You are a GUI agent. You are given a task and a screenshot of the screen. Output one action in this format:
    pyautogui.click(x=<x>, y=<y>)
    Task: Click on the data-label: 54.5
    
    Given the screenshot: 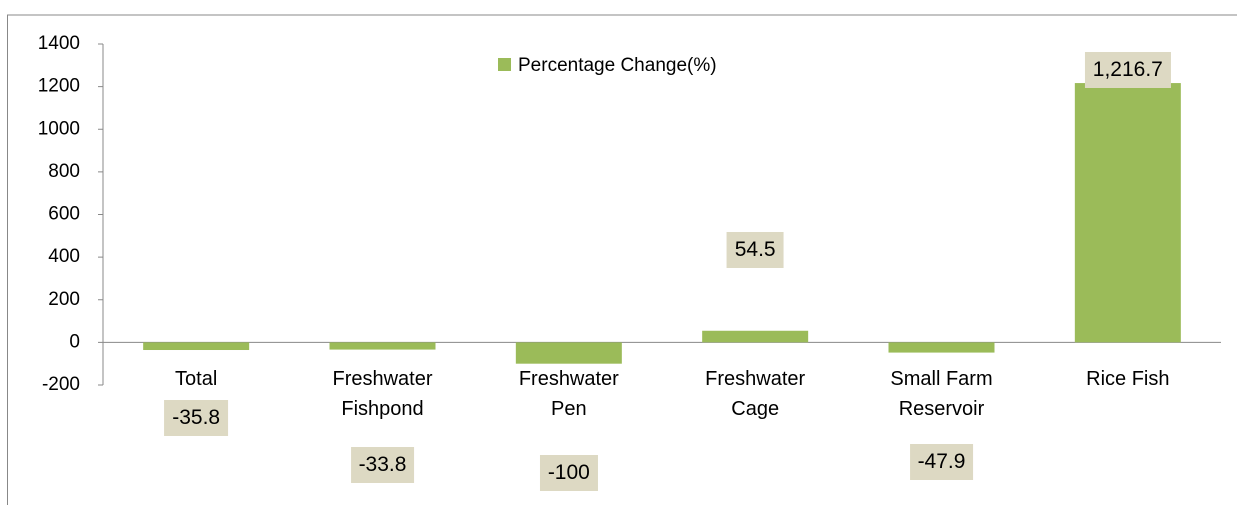 What is the action you would take?
    pyautogui.click(x=755, y=250)
    